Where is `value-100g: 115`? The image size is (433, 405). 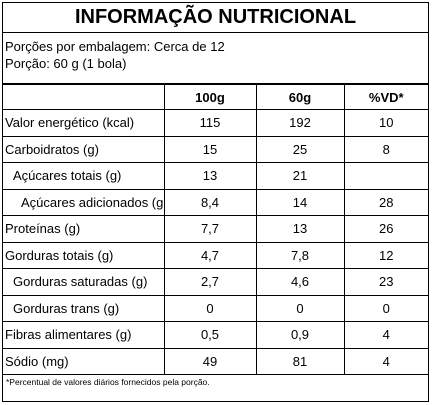 value-100g: 115 is located at coordinates (210, 123).